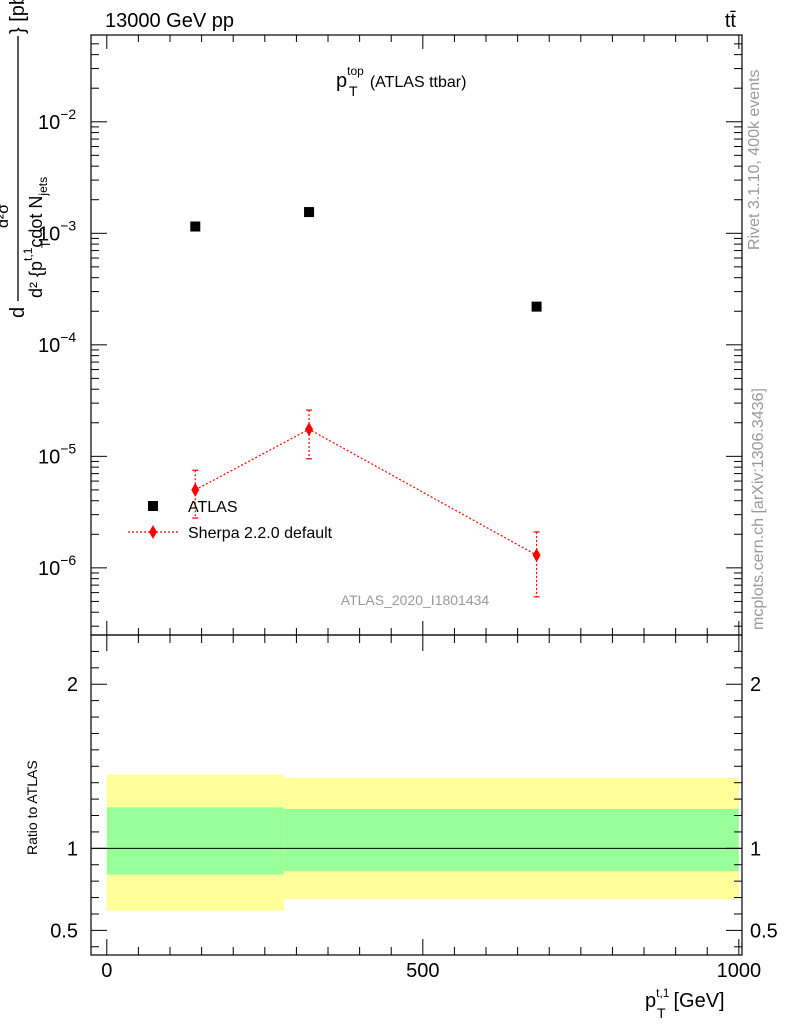 This screenshot has width=786, height=1024. I want to click on rivet-version-label: Rivet 3.1.10, 400k events, so click(754, 159).